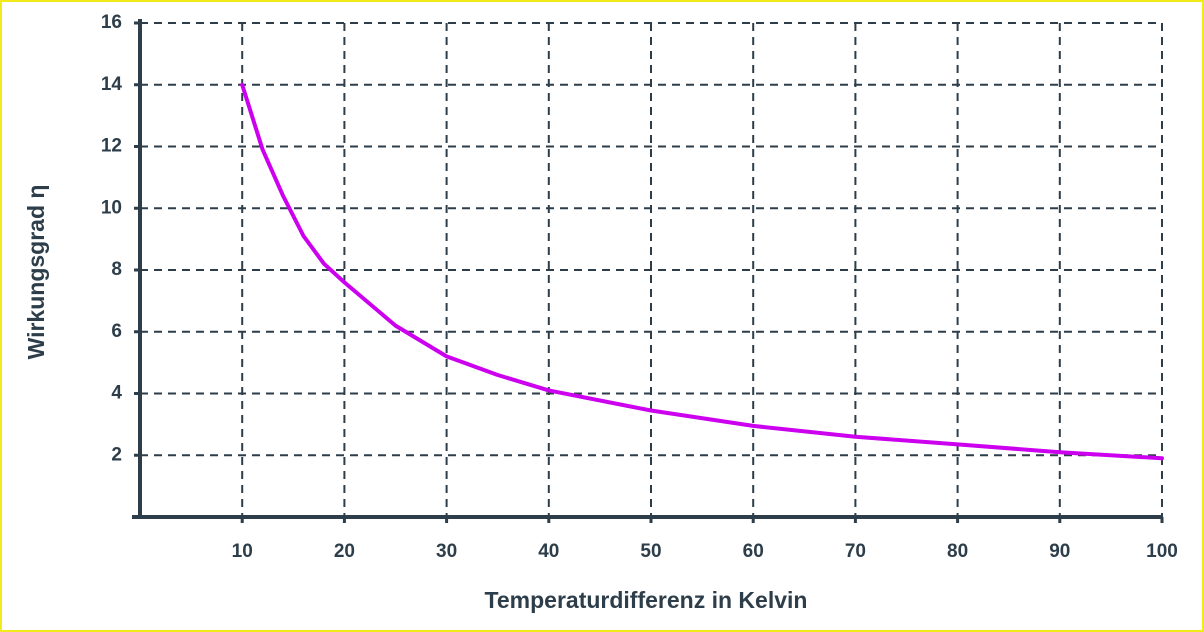  Describe the element at coordinates (111, 22) in the screenshot. I see `y-tick-label: 16` at that location.